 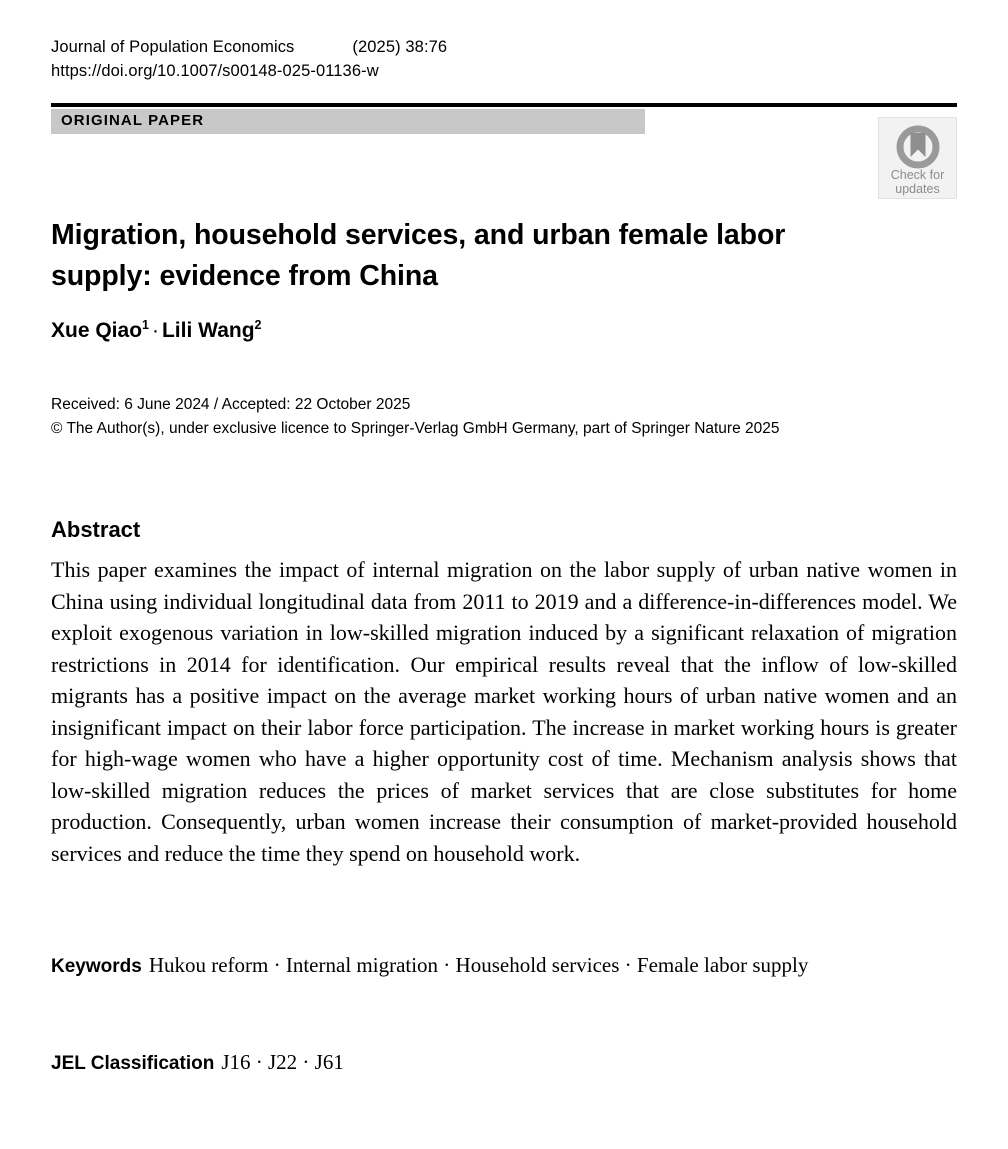 What do you see at coordinates (917, 189) in the screenshot?
I see `check-for-updates-line2: updates` at bounding box center [917, 189].